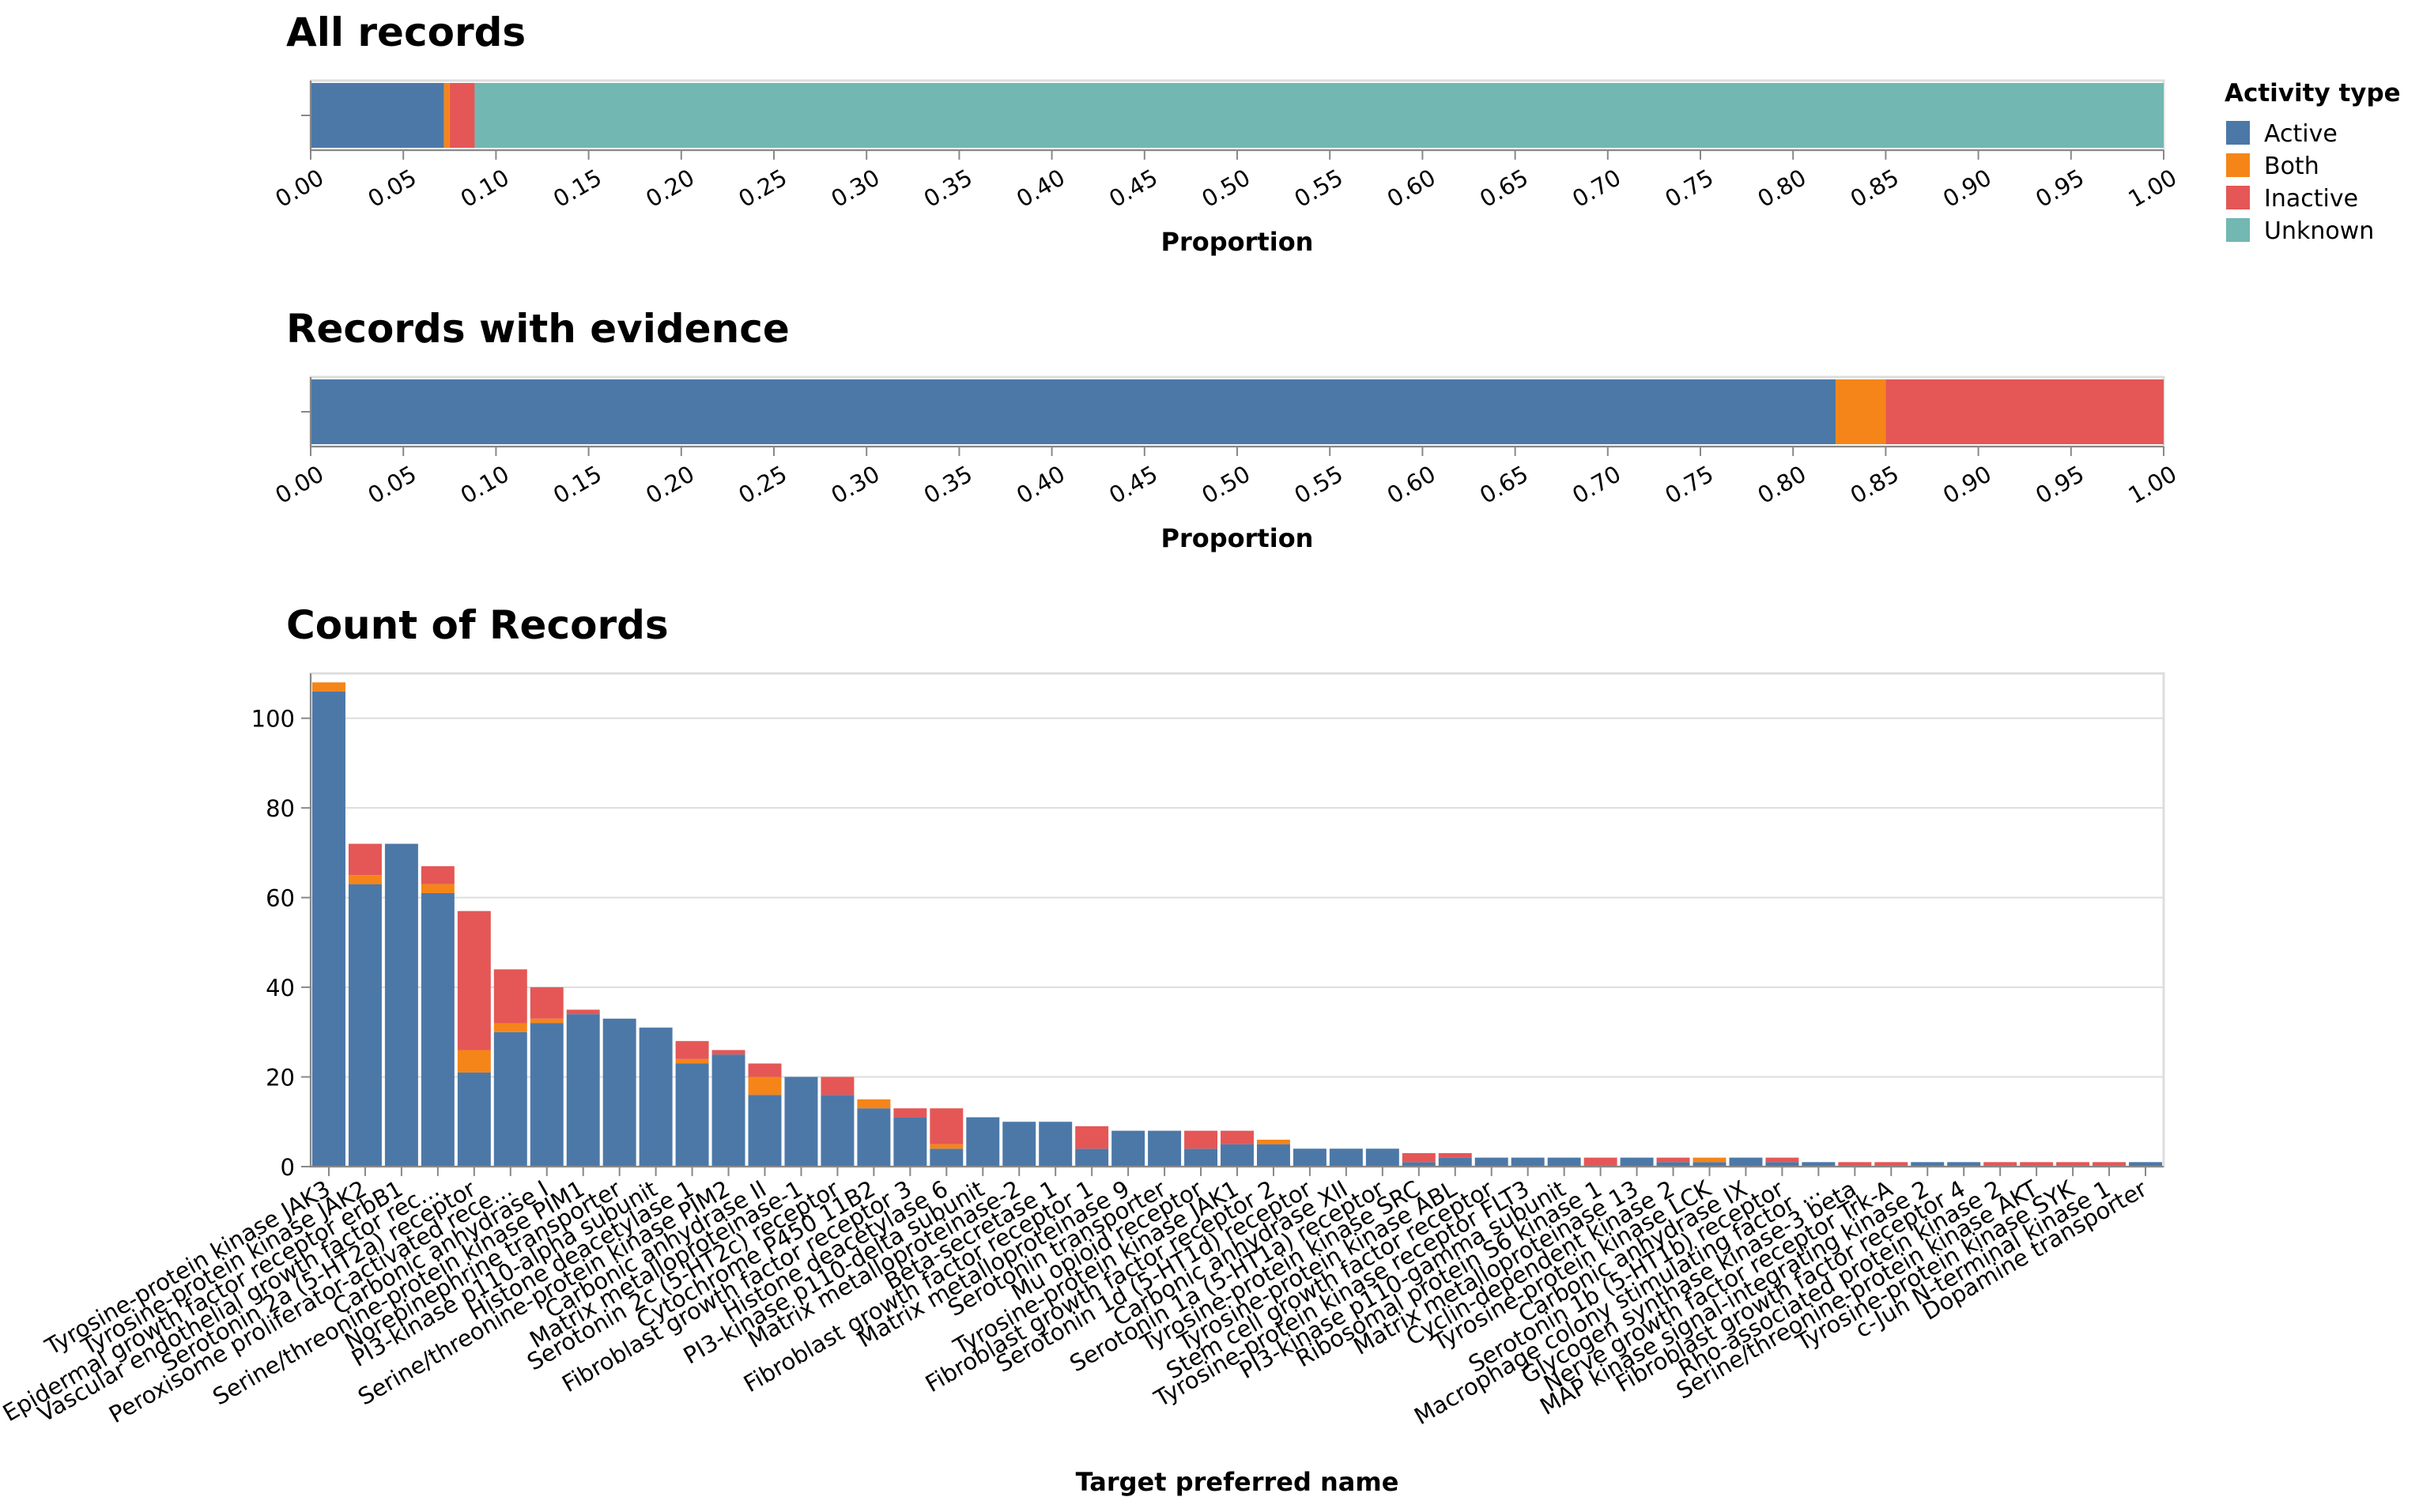  What do you see at coordinates (577, 188) in the screenshot?
I see `x-tick-label: 0.15` at bounding box center [577, 188].